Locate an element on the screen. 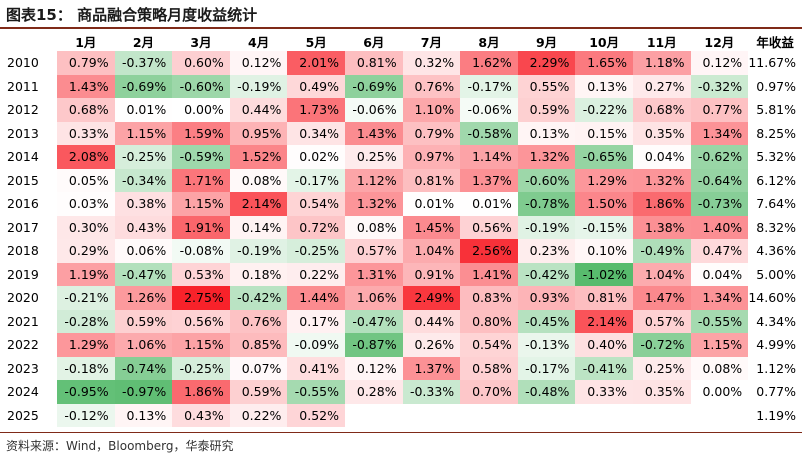 Image resolution: width=802 pixels, height=458 pixels. month-header: 6月 is located at coordinates (374, 42).